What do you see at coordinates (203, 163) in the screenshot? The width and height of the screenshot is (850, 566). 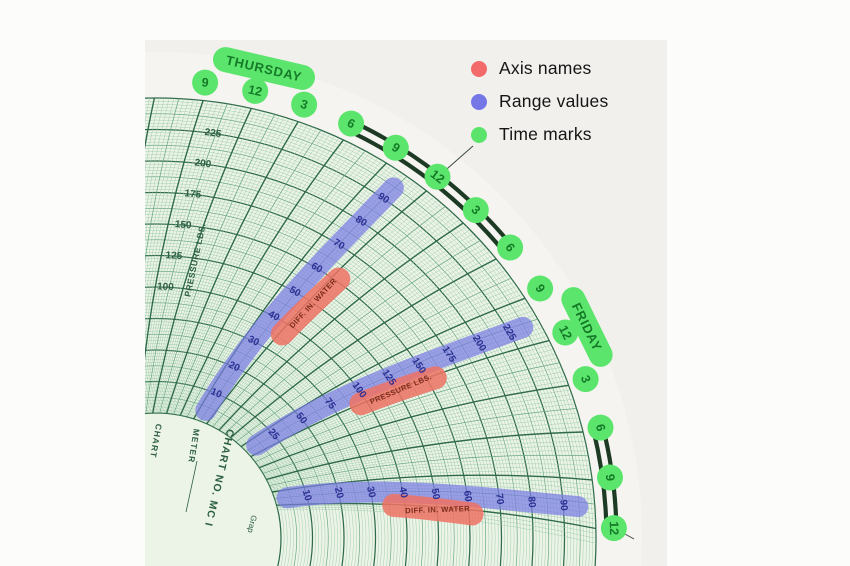 I see `printed-scale-value: 200` at bounding box center [203, 163].